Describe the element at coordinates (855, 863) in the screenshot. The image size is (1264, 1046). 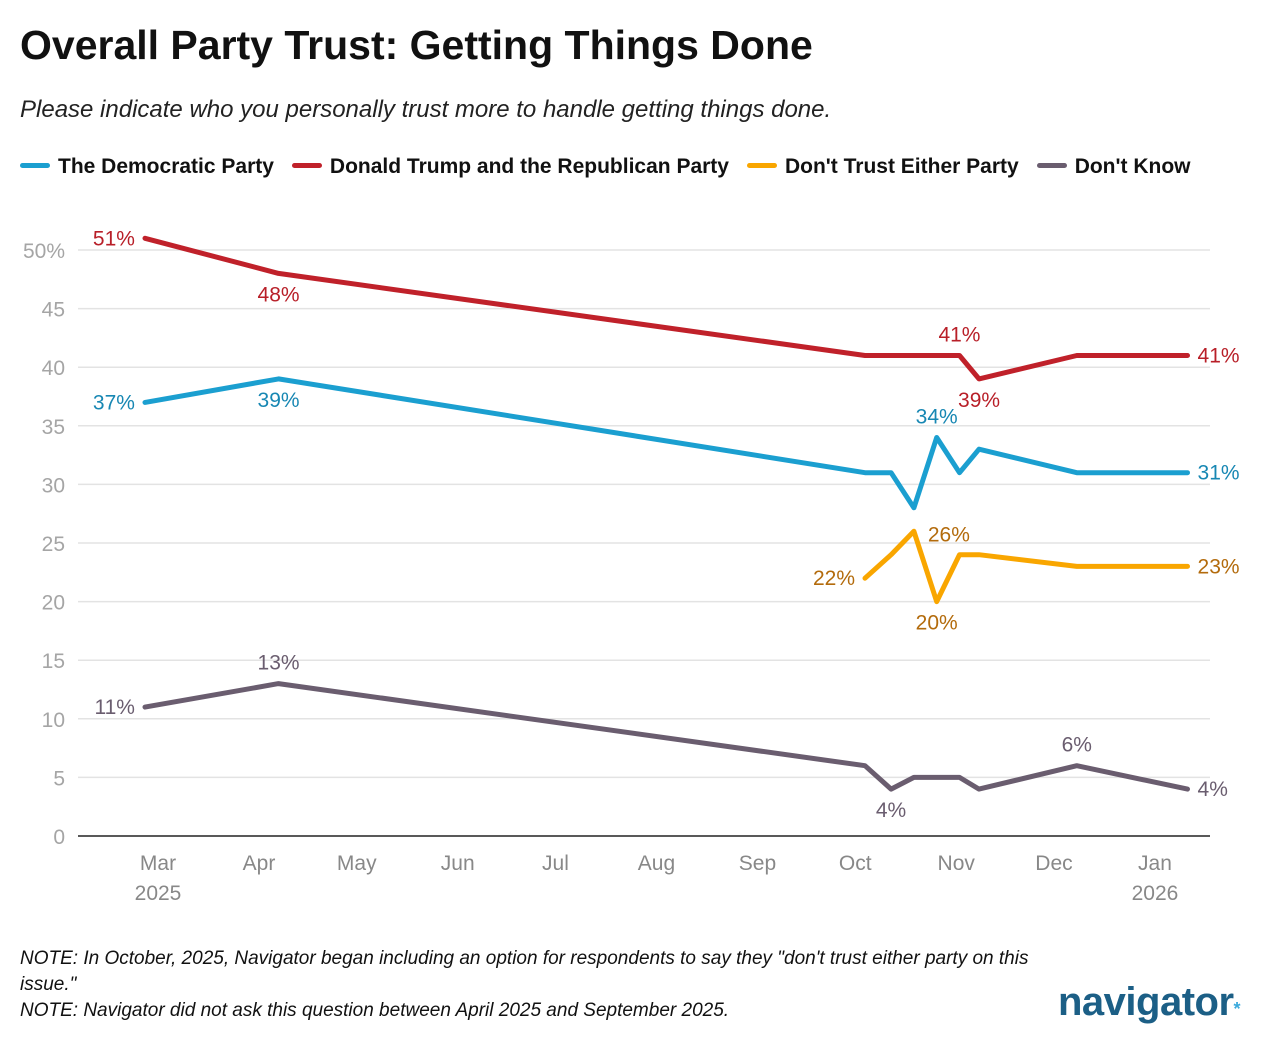
I see `x-tick-label: Oct` at that location.